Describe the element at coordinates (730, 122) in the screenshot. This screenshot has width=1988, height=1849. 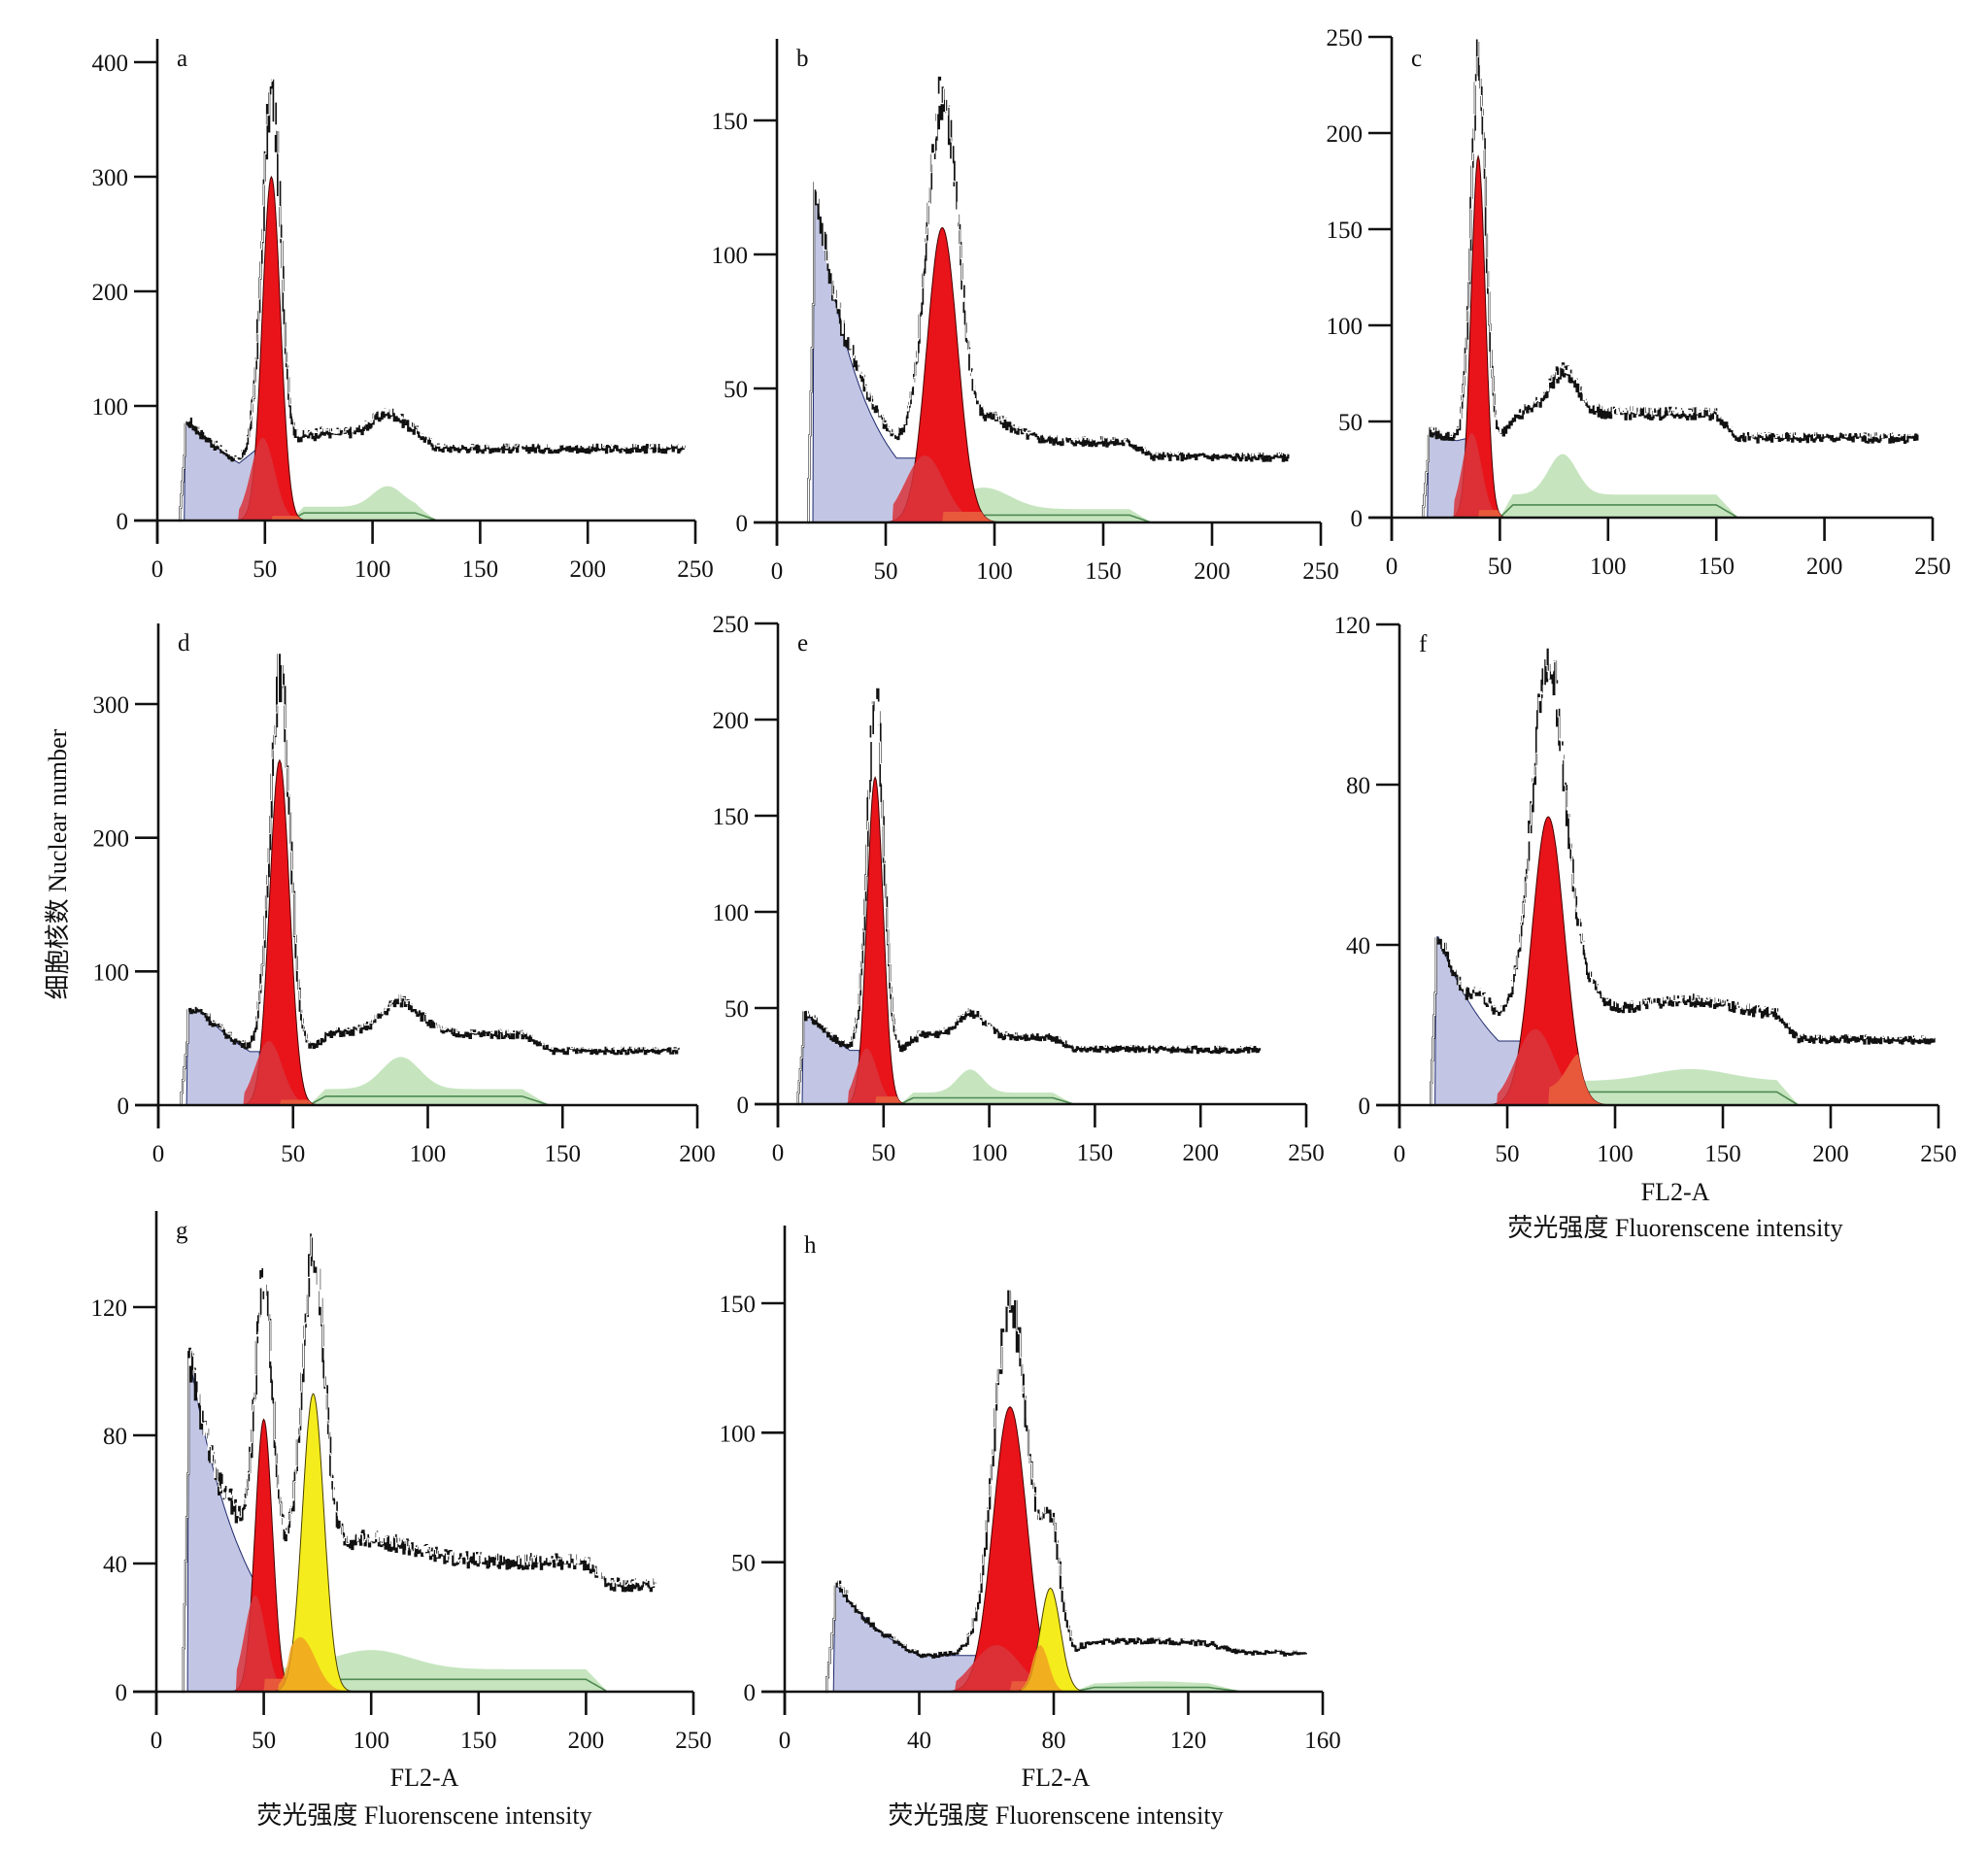
I see `y-tick-label-b: 150` at that location.